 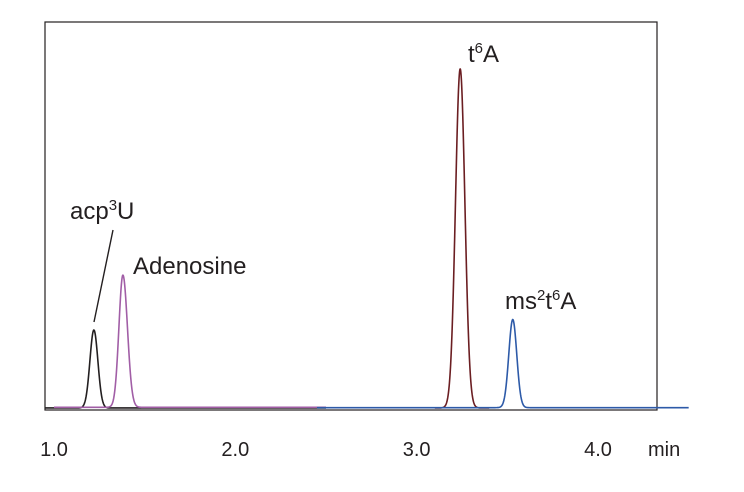 What do you see at coordinates (103, 276) in the screenshot?
I see `acp3u-leader-line` at bounding box center [103, 276].